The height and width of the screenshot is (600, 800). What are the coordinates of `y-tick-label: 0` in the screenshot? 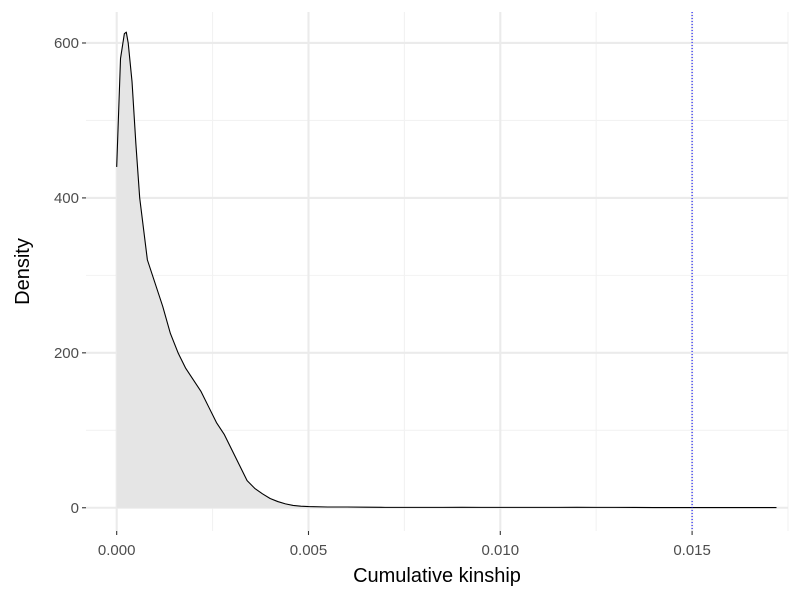 It's located at (75, 508).